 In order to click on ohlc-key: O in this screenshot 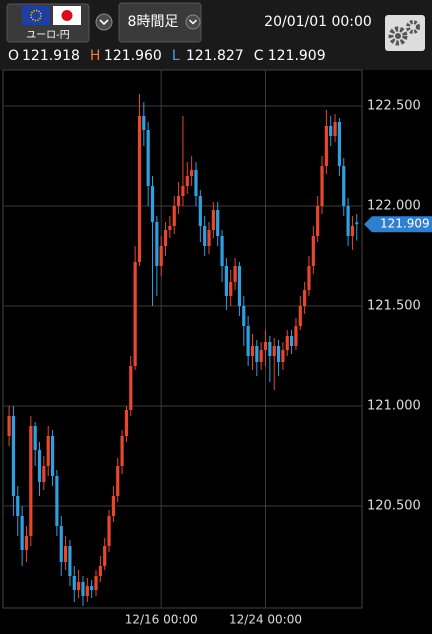, I will do `click(13, 56)`.